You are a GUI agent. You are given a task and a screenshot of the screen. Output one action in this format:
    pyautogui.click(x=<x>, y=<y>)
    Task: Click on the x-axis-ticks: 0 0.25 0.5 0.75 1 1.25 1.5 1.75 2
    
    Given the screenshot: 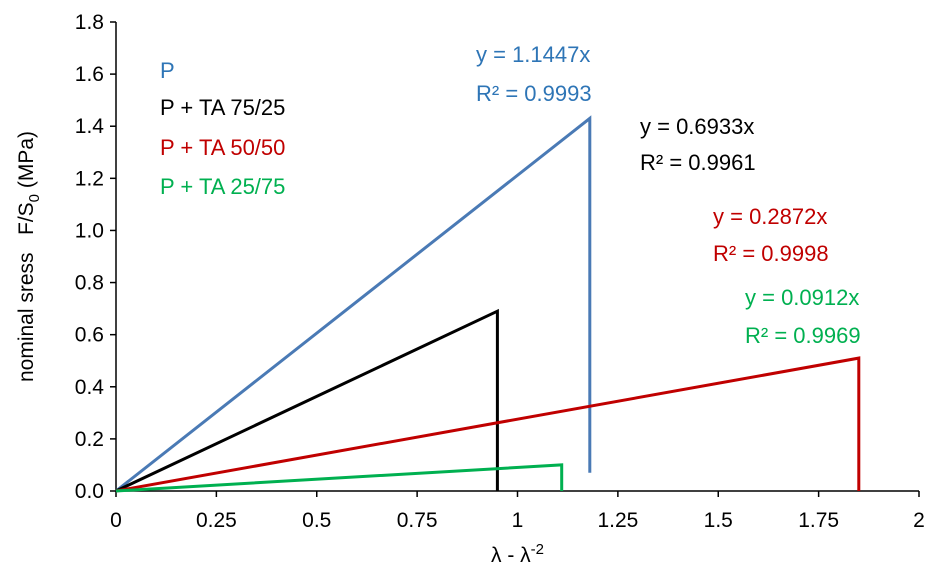 What is the action you would take?
    pyautogui.click(x=517, y=511)
    